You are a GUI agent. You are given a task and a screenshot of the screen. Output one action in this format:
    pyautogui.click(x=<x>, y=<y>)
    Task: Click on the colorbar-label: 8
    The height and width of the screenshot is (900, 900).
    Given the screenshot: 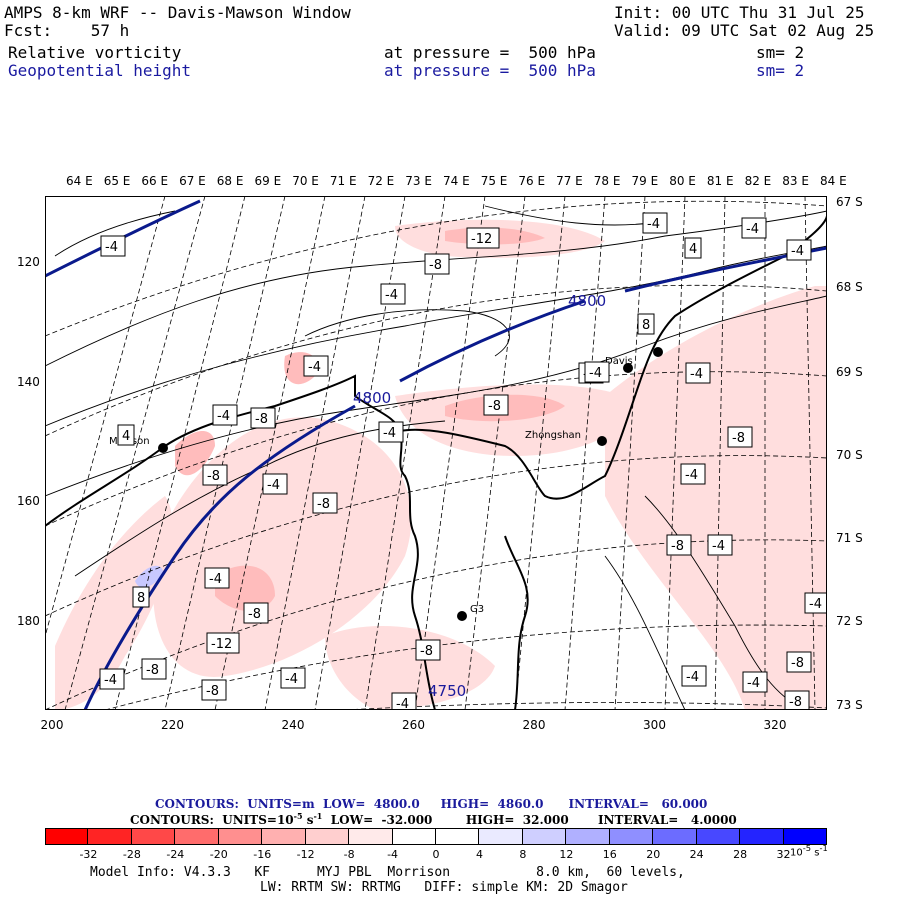 What is the action you would take?
    pyautogui.click(x=523, y=854)
    